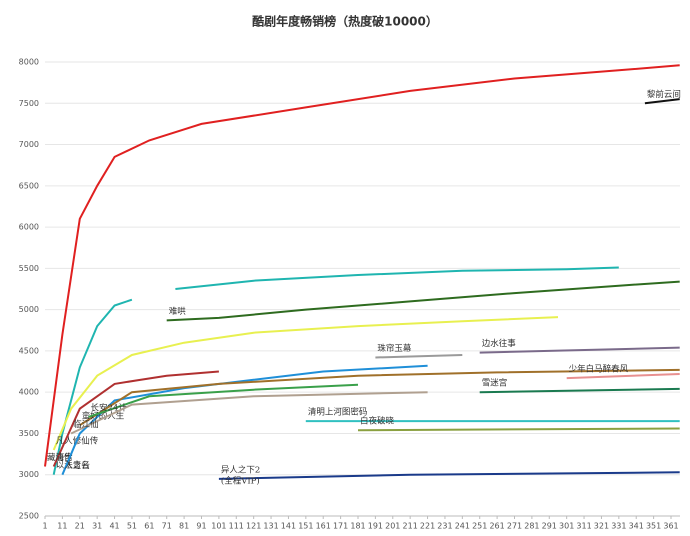  What do you see at coordinates (236, 526) in the screenshot?
I see `x-tick-label: 111` at bounding box center [236, 526].